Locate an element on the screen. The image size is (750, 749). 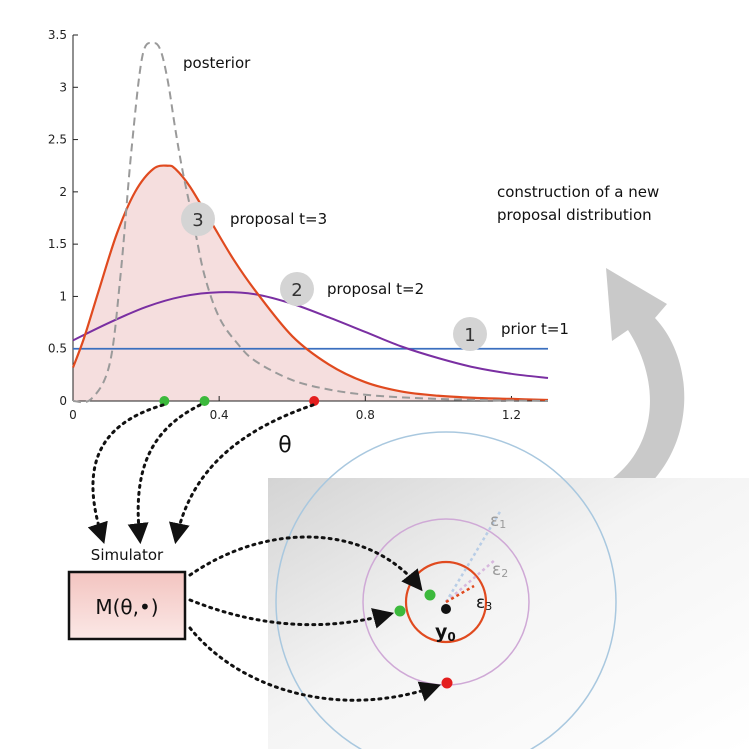
arrow-simulator-to-green1 is located at coordinates (305, 563).